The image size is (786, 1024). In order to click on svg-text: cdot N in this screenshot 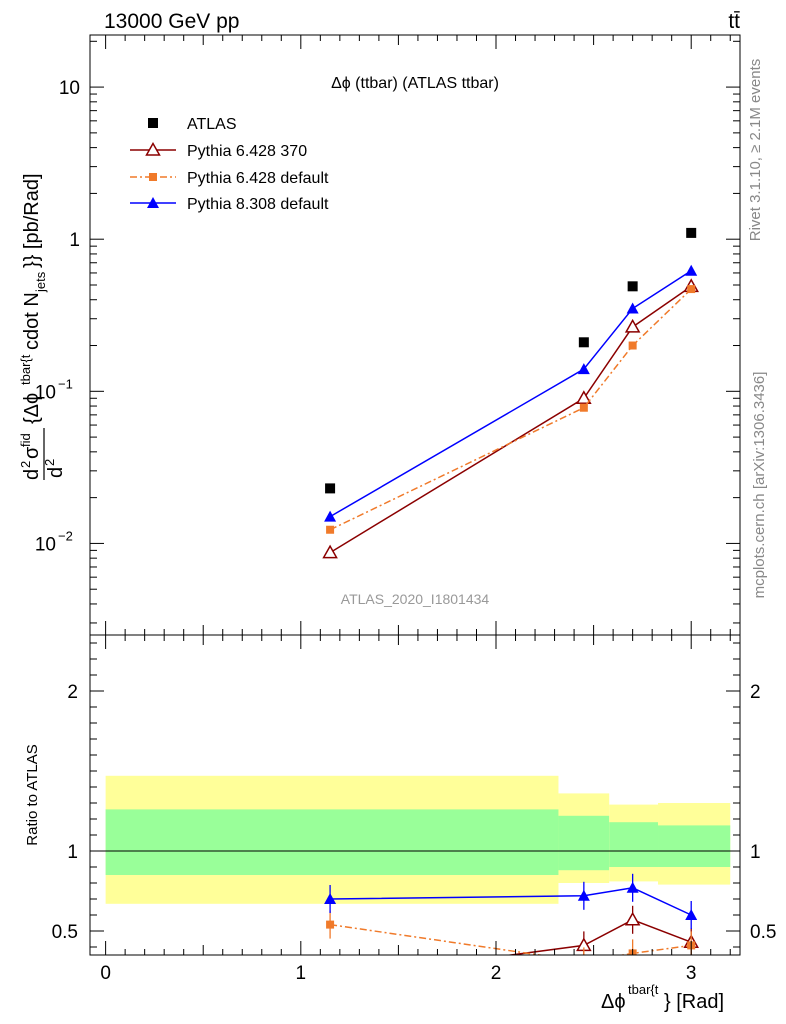, I will do `click(32, 321)`.